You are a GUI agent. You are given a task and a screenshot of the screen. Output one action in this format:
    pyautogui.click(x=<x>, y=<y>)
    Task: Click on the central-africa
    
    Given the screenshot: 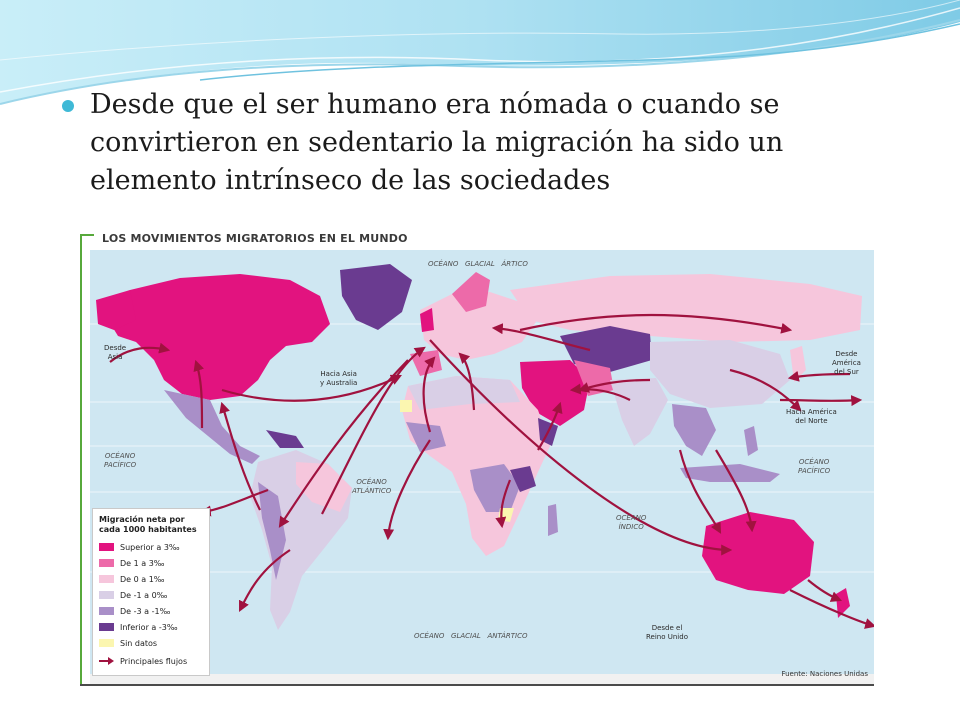 What is the action you would take?
    pyautogui.click(x=495, y=488)
    